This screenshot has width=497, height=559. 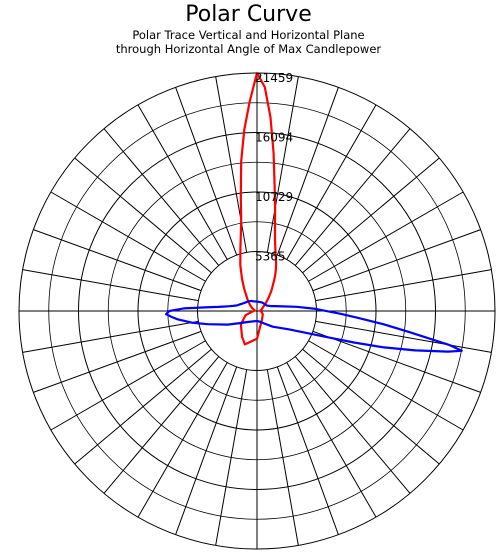 I want to click on r-tick-label-1: 5365, so click(x=270, y=256).